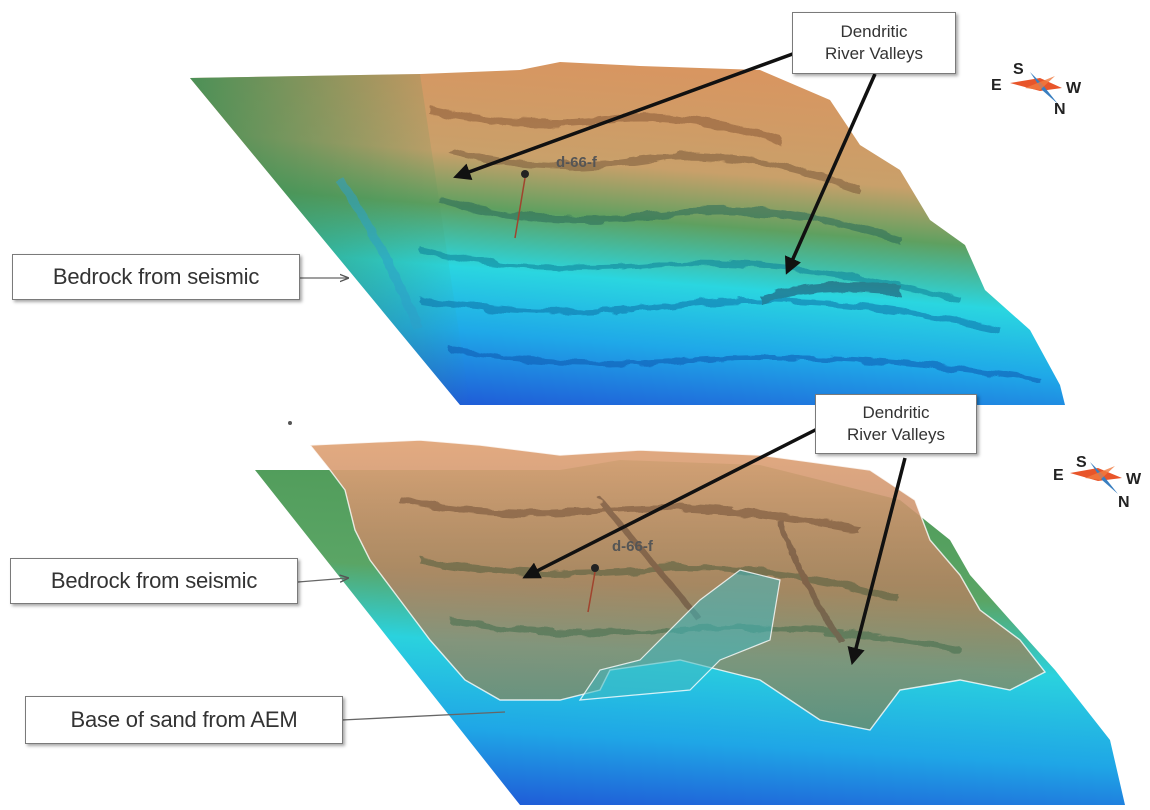  What do you see at coordinates (996, 85) in the screenshot?
I see `top-compass-east: E` at bounding box center [996, 85].